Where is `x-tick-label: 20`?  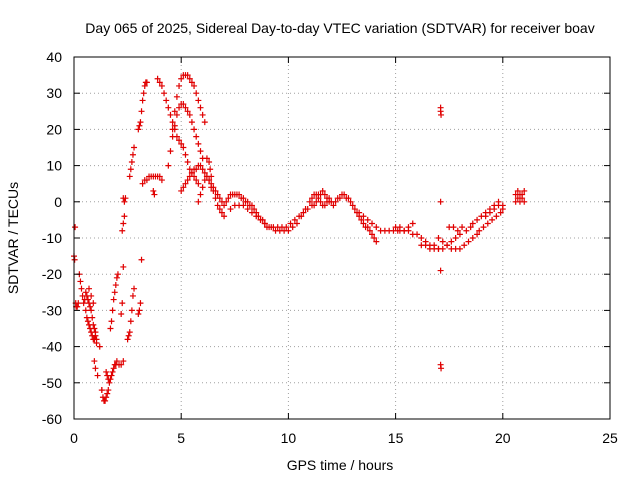 x-tick-label: 20 is located at coordinates (503, 438).